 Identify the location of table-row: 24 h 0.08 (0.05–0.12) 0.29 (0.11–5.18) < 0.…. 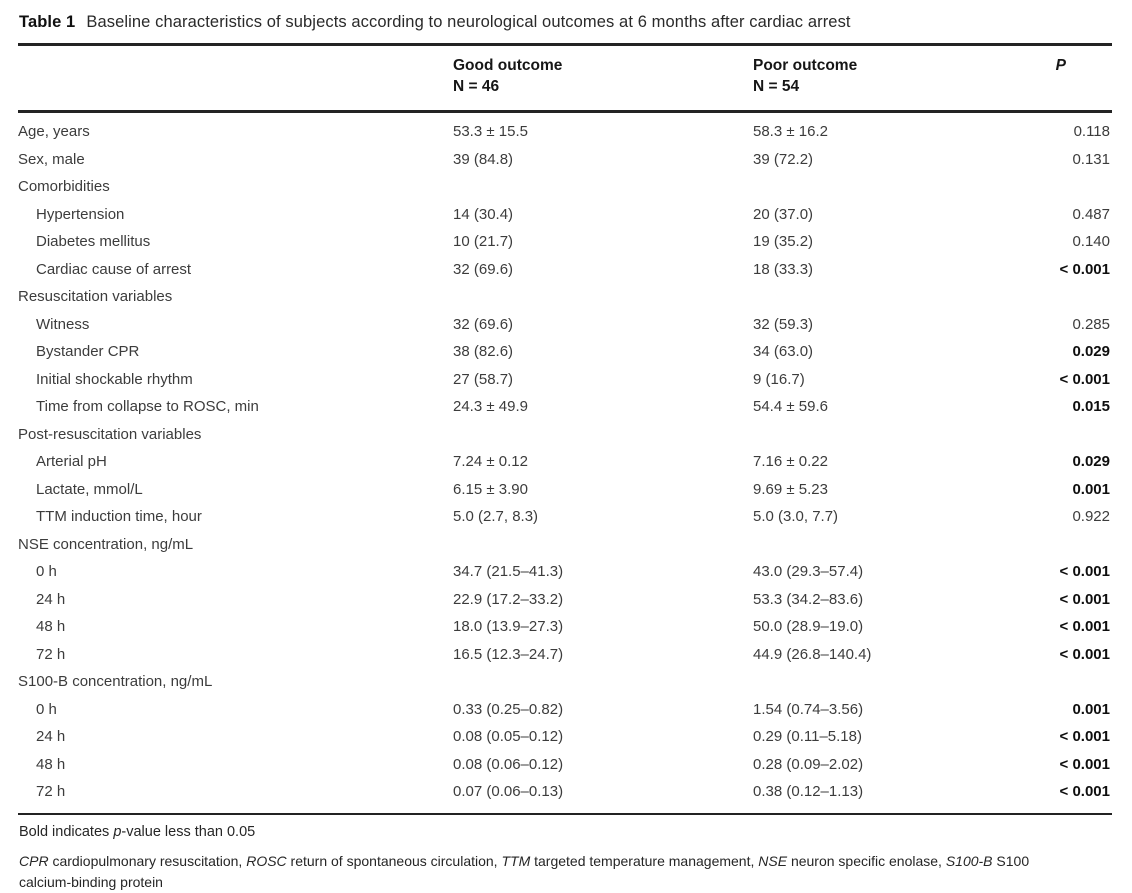
(565, 737).